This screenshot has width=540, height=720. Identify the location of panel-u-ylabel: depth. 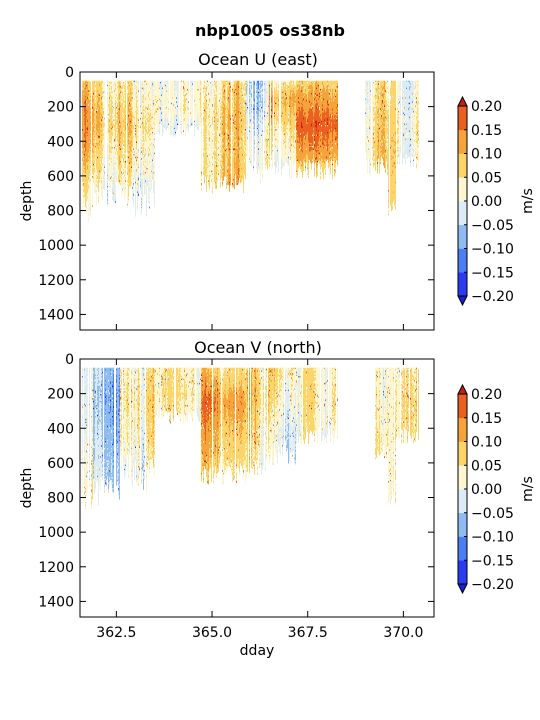
(27, 201).